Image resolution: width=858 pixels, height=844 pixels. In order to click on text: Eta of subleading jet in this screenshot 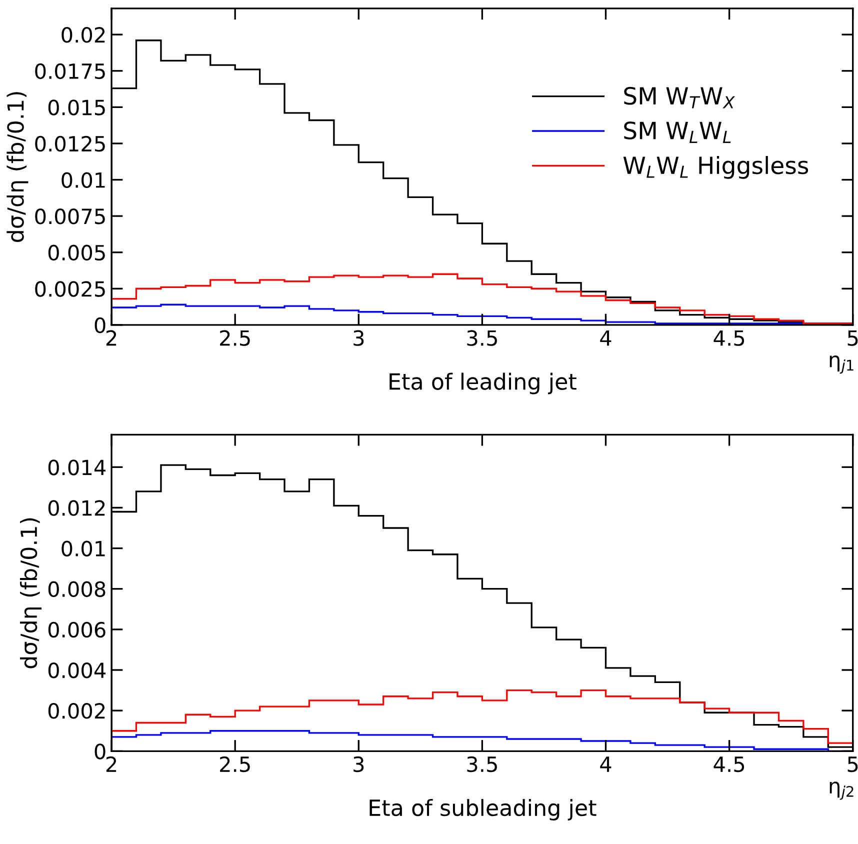, I will do `click(483, 809)`.